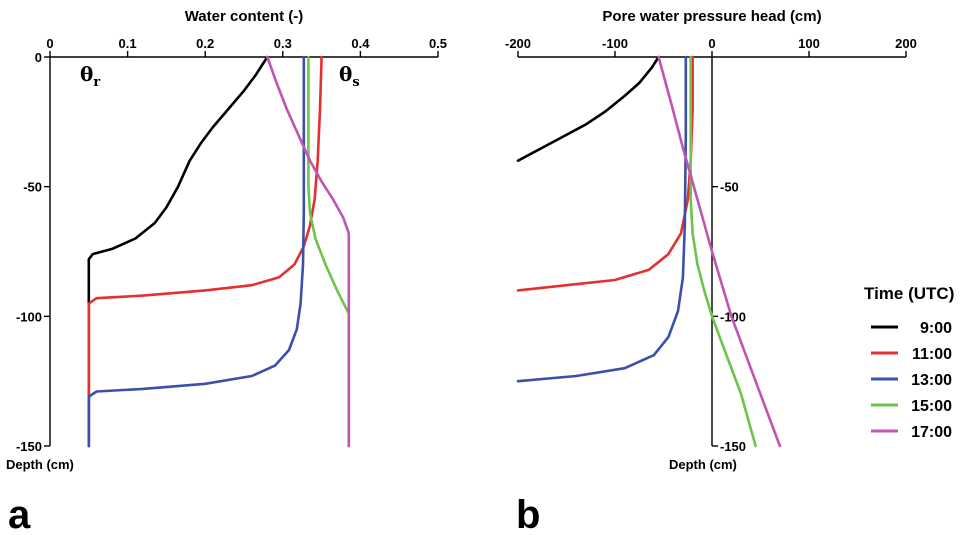 The image size is (974, 535). Describe the element at coordinates (438, 43) in the screenshot. I see `panel-a-x-tick-label: 0.5` at that location.